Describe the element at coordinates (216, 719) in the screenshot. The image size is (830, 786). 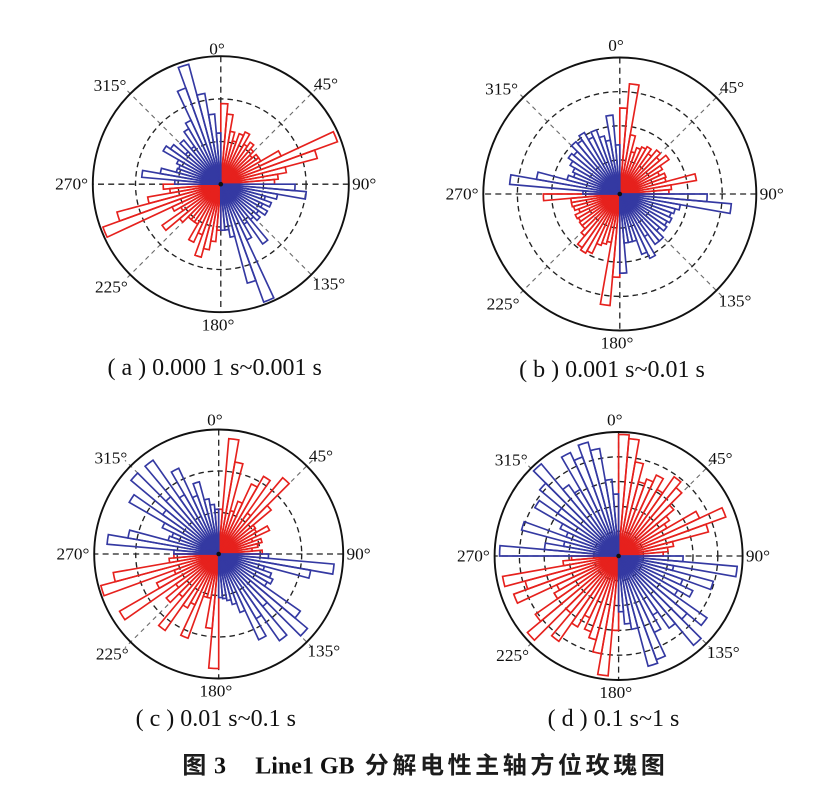
I see `svg-text: ( c ) 0.01 s~0.1 s` at that location.